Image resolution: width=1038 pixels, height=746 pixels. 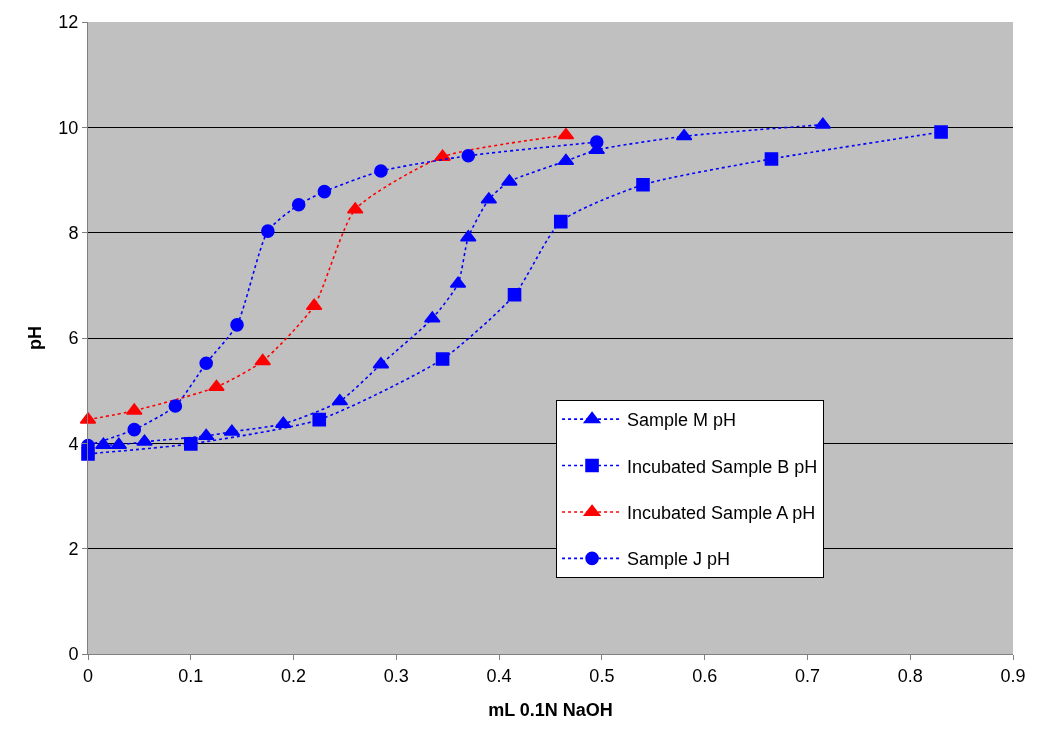 I want to click on legend-label: Sample J pH, so click(x=679, y=559).